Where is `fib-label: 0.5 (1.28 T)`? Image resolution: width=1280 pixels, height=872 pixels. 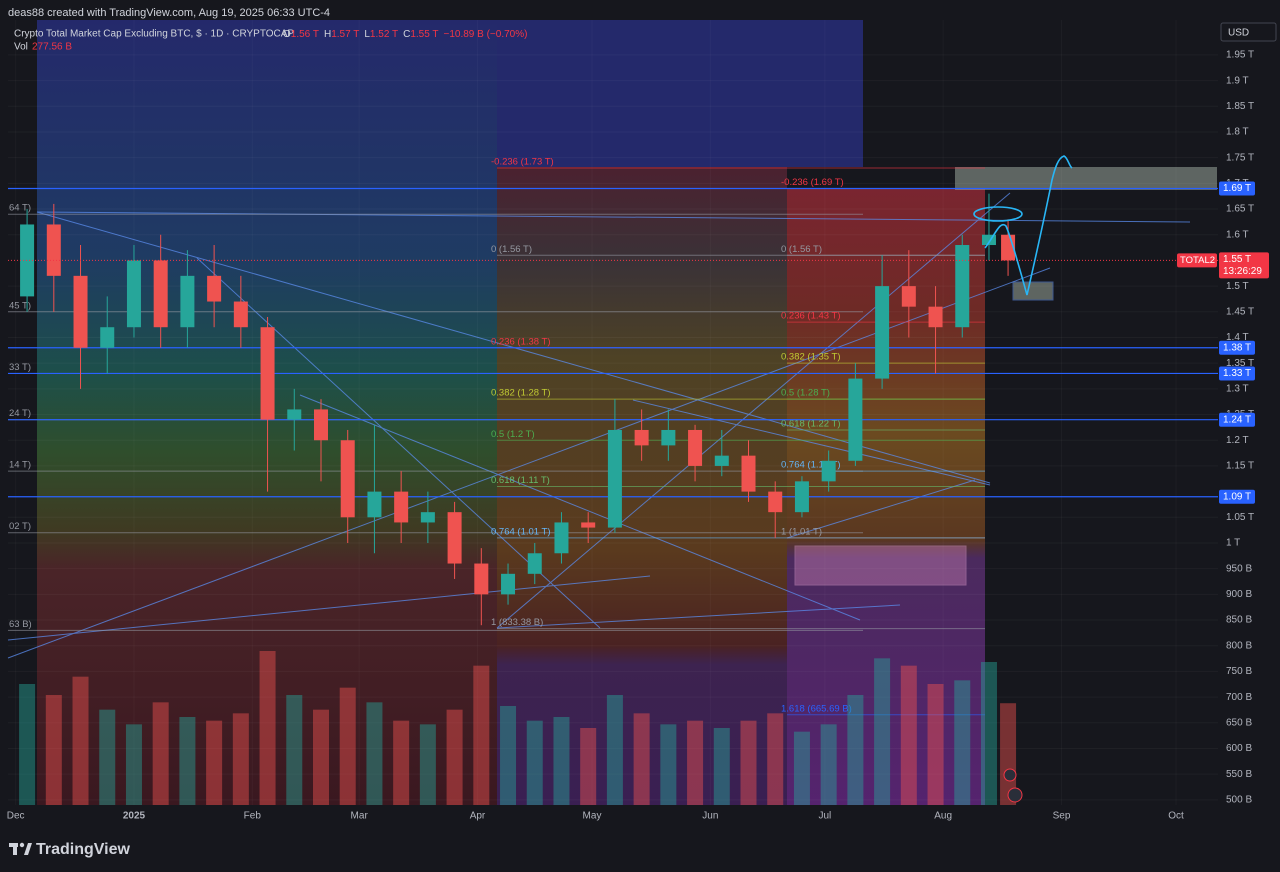
fib-label: 0.5 (1.28 T) is located at coordinates (805, 393).